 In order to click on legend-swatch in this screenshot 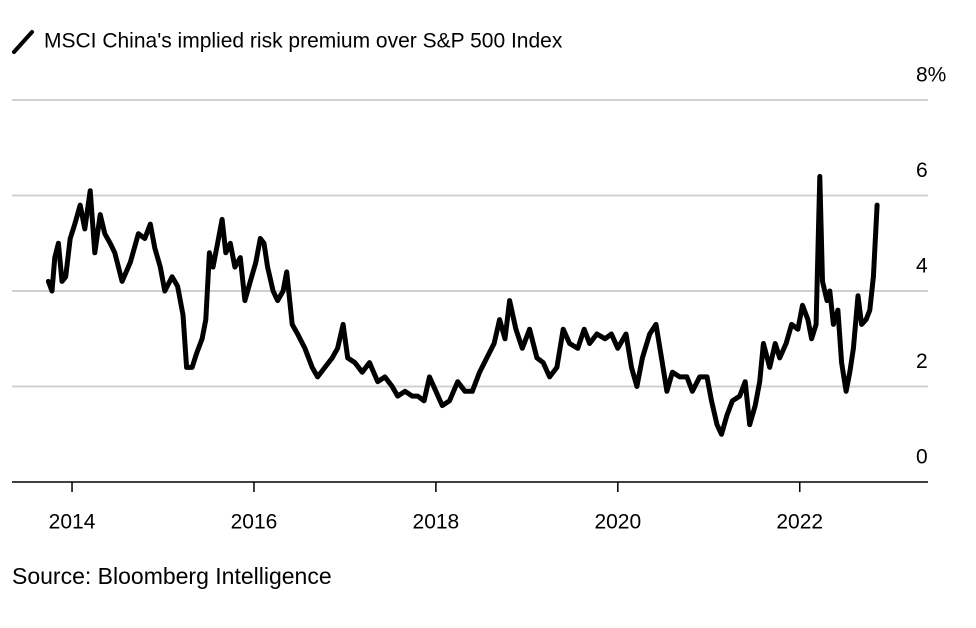, I will do `click(23, 42)`.